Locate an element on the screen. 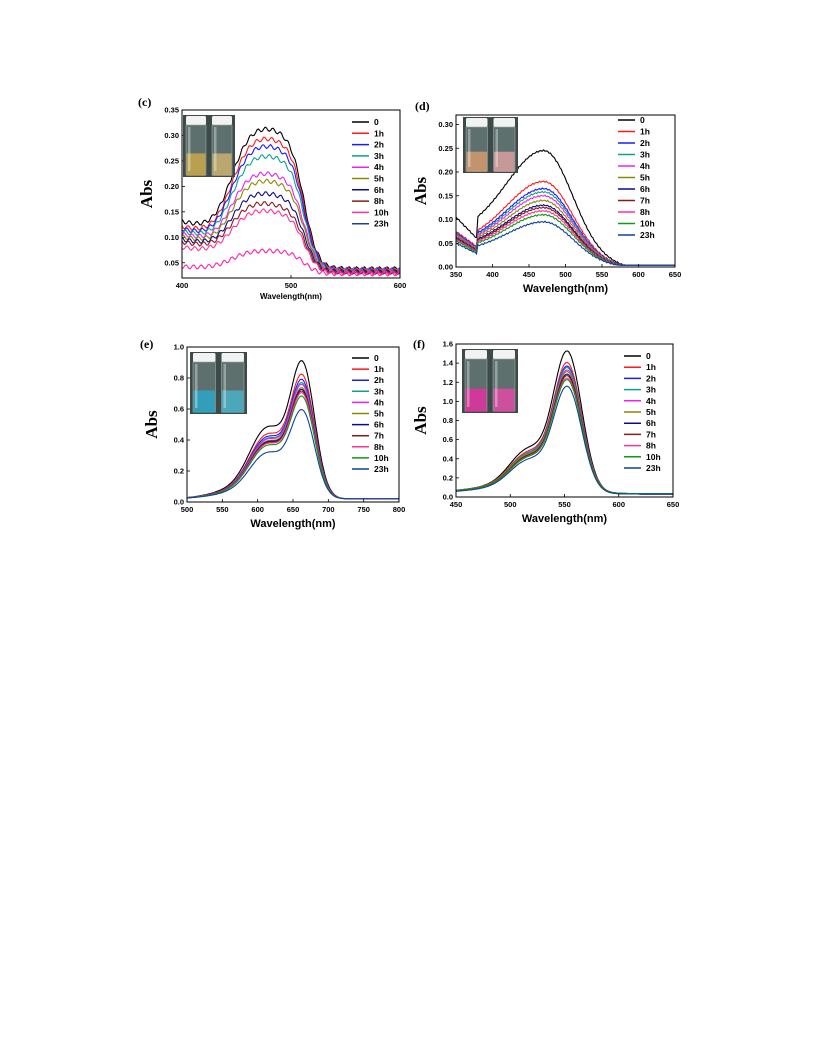  legend-label-e-5h: 5h is located at coordinates (379, 414).